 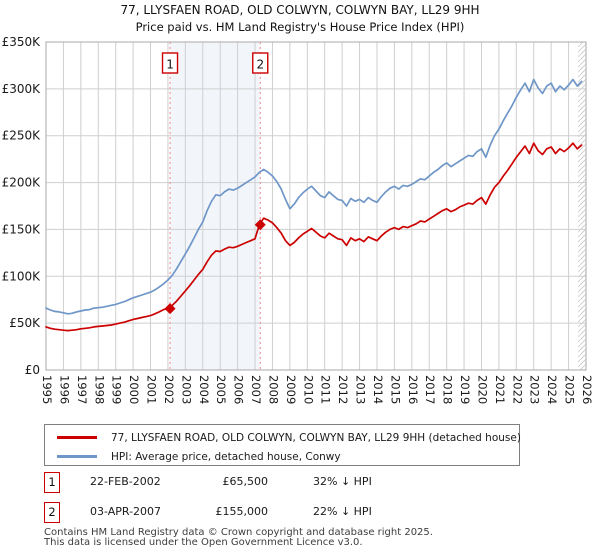 I want to click on svg-text: £300K, so click(x=22, y=89).